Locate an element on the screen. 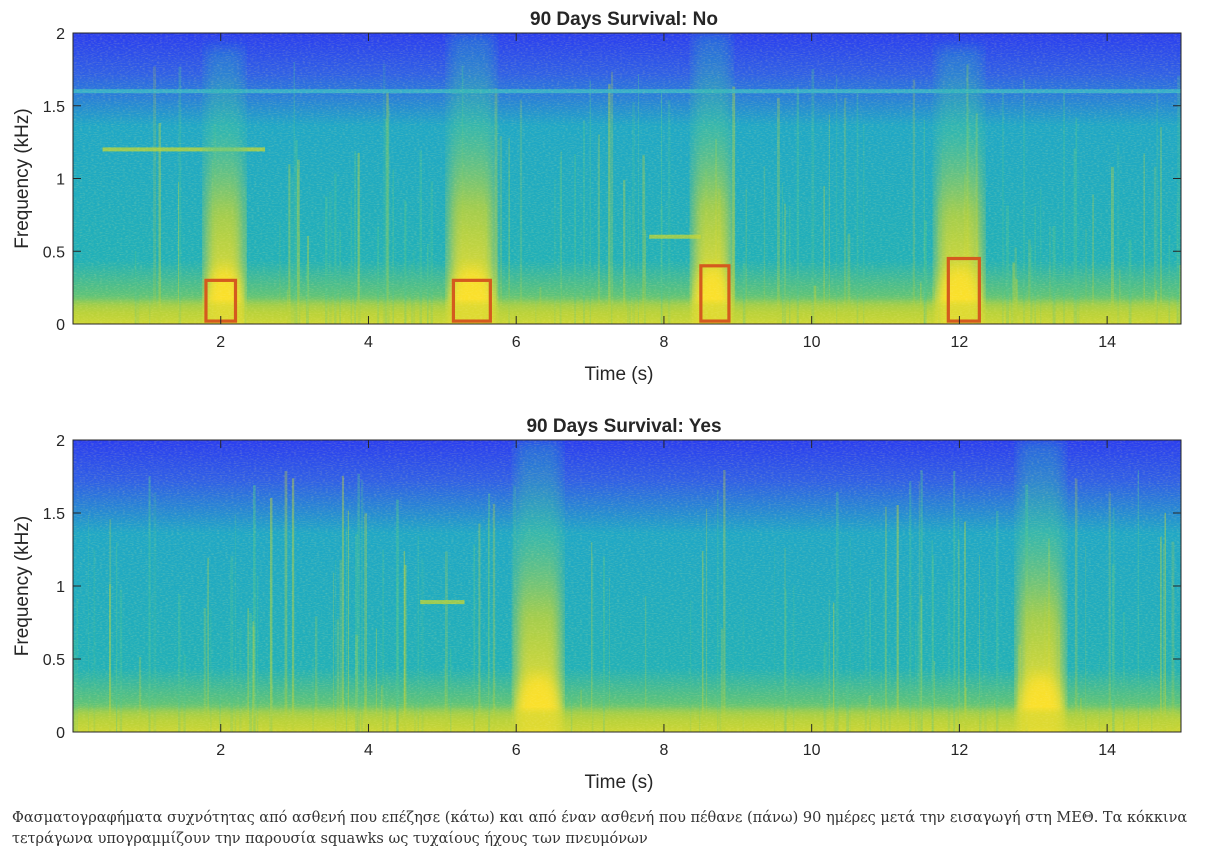  chart-title: 90 Days Survival: Yes is located at coordinates (623, 426).